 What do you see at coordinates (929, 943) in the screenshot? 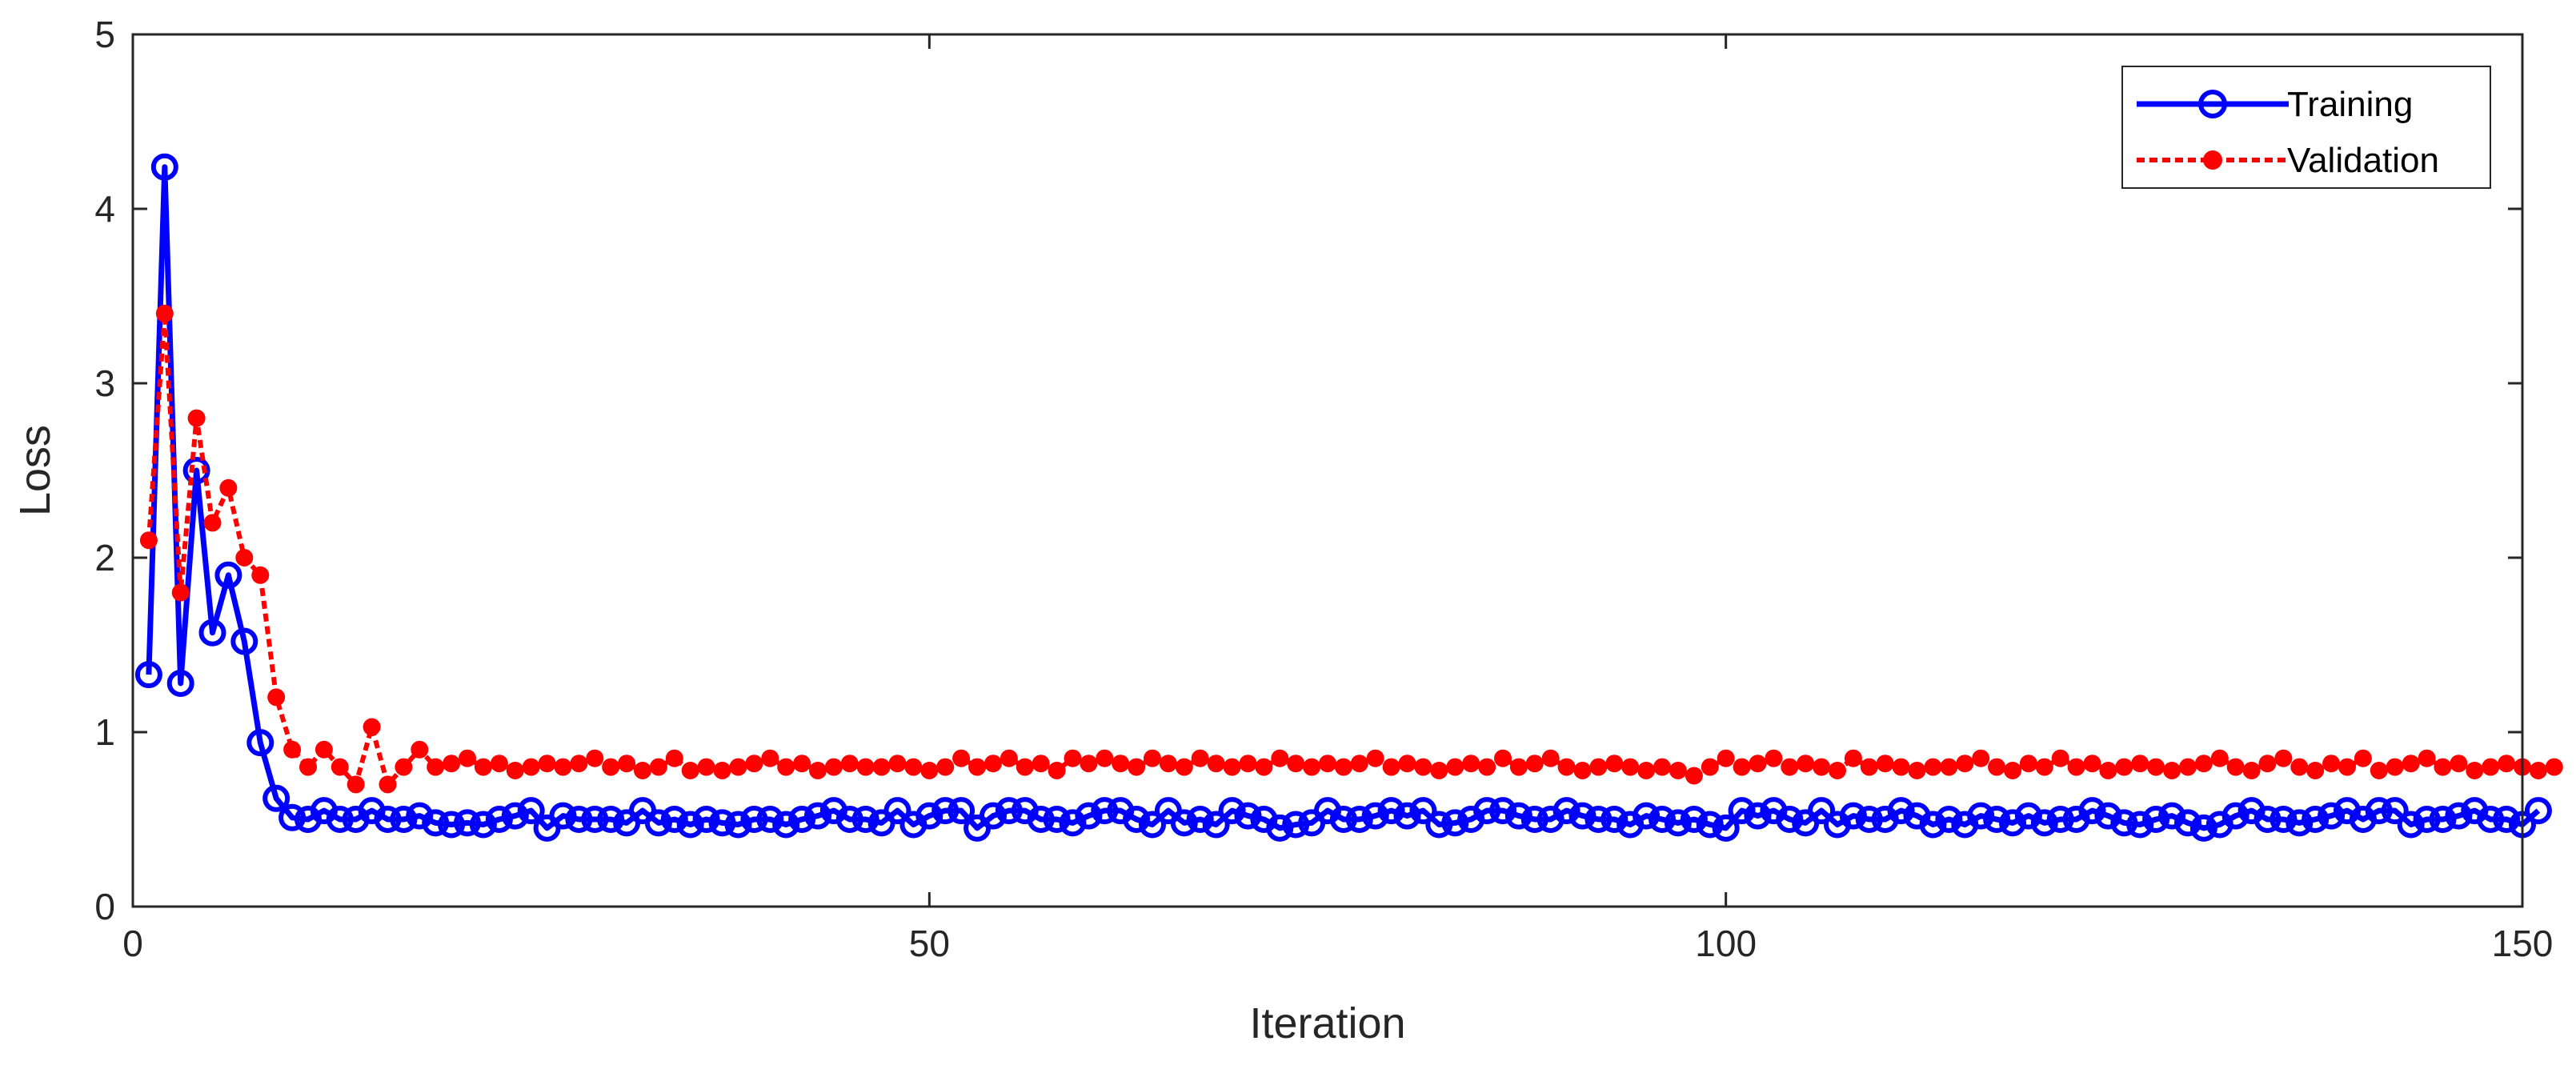
I see `x-tick-label: 50` at bounding box center [929, 943].